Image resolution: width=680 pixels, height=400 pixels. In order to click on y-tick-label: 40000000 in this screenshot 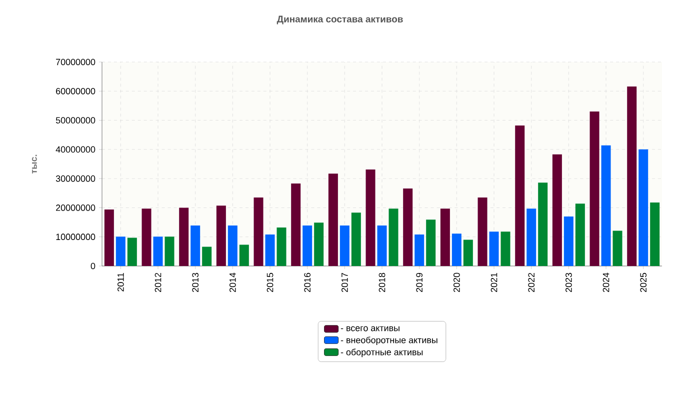, I will do `click(76, 149)`.